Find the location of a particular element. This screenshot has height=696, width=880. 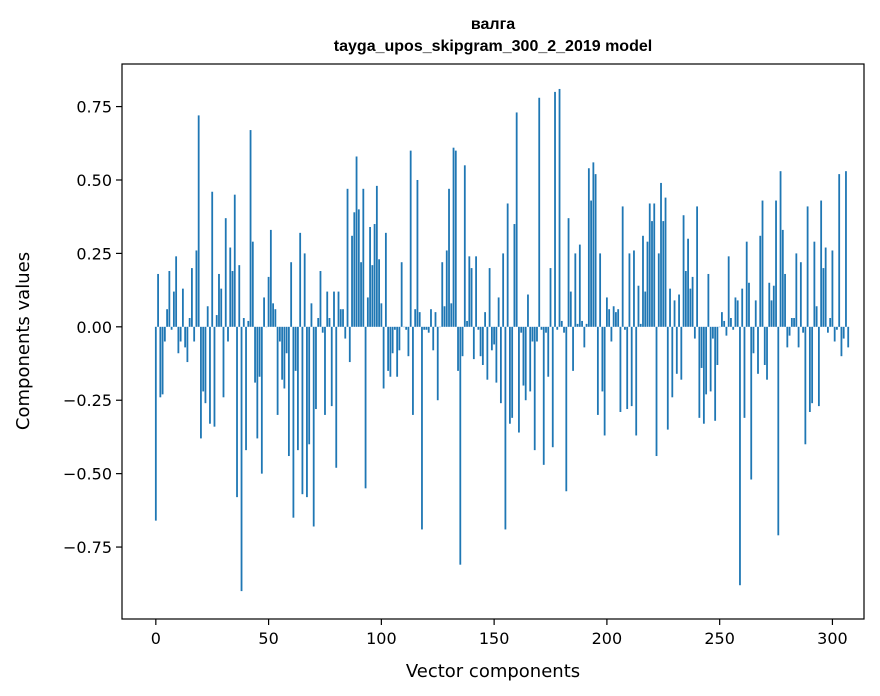

y-axis-label: Components values is located at coordinates (23, 341).